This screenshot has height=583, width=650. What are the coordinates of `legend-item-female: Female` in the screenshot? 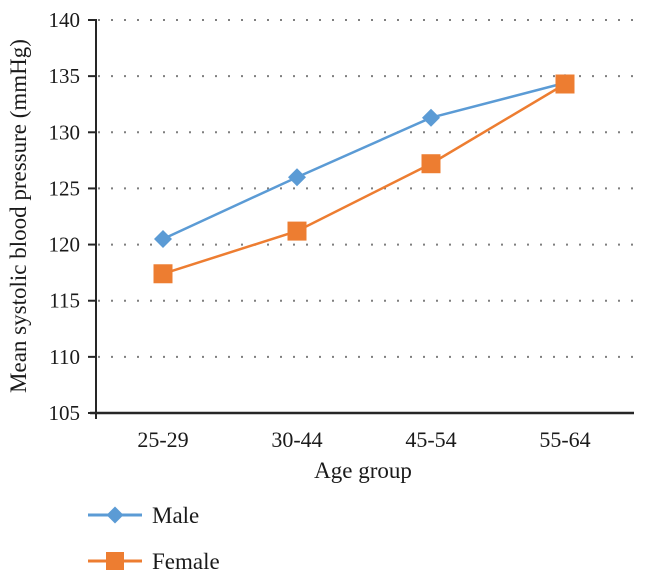 It's located at (154, 561).